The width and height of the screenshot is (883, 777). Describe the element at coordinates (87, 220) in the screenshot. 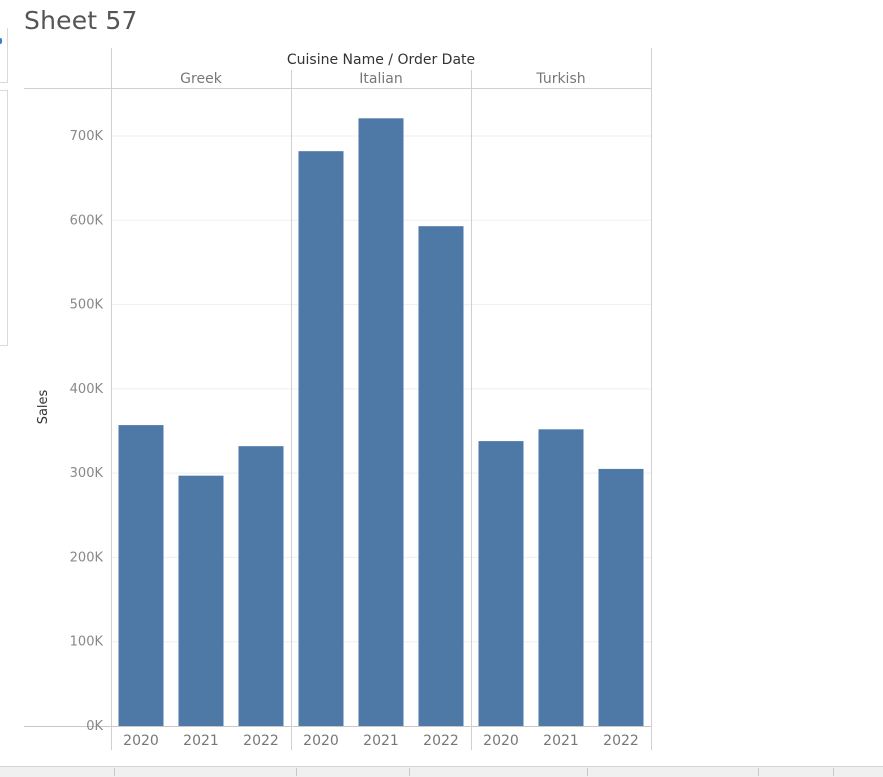

I see `y-tick-label: 600K` at that location.